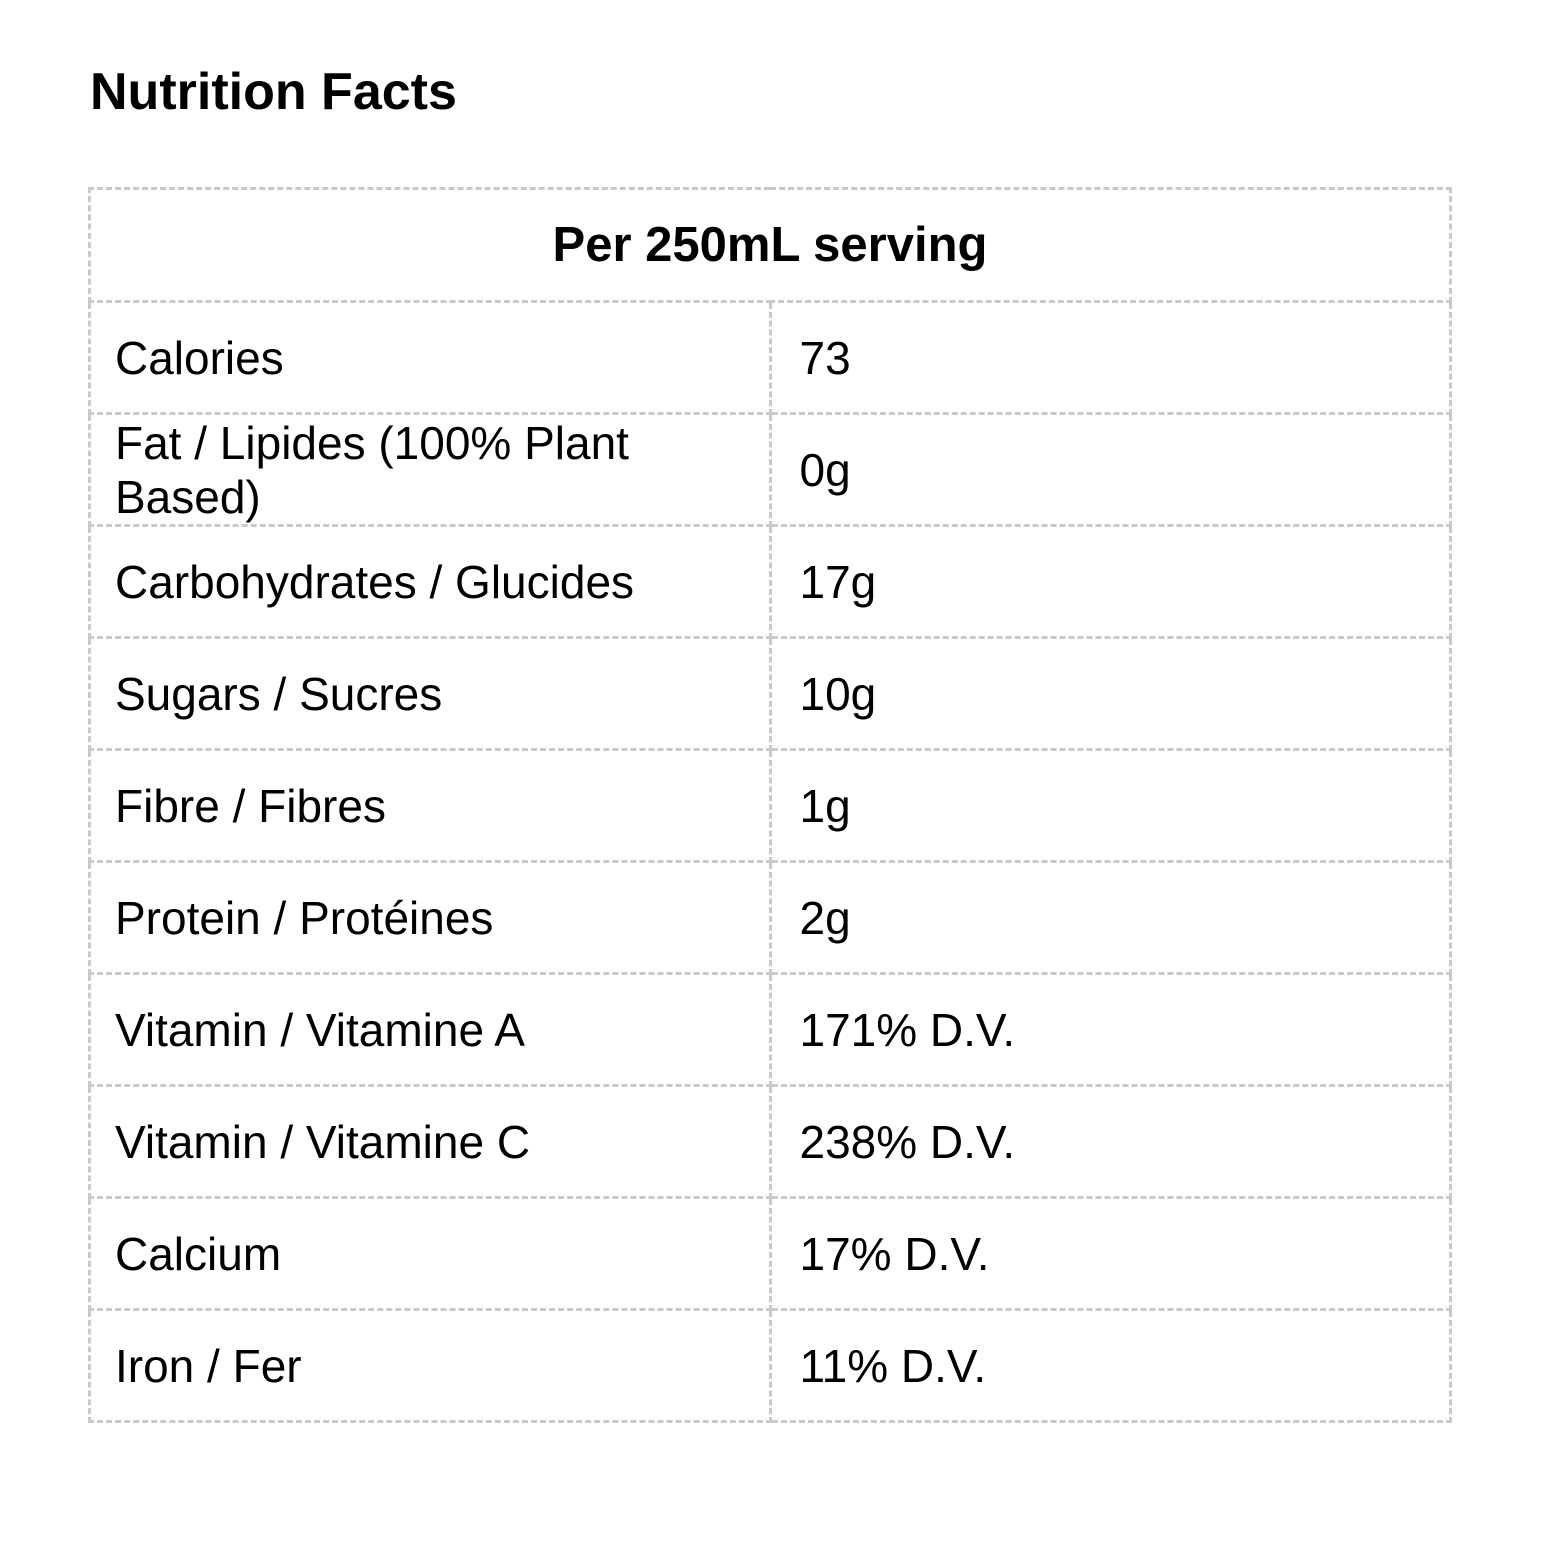 The width and height of the screenshot is (1558, 1558). I want to click on nutrient-label: Sugars / Sucres, so click(430, 693).